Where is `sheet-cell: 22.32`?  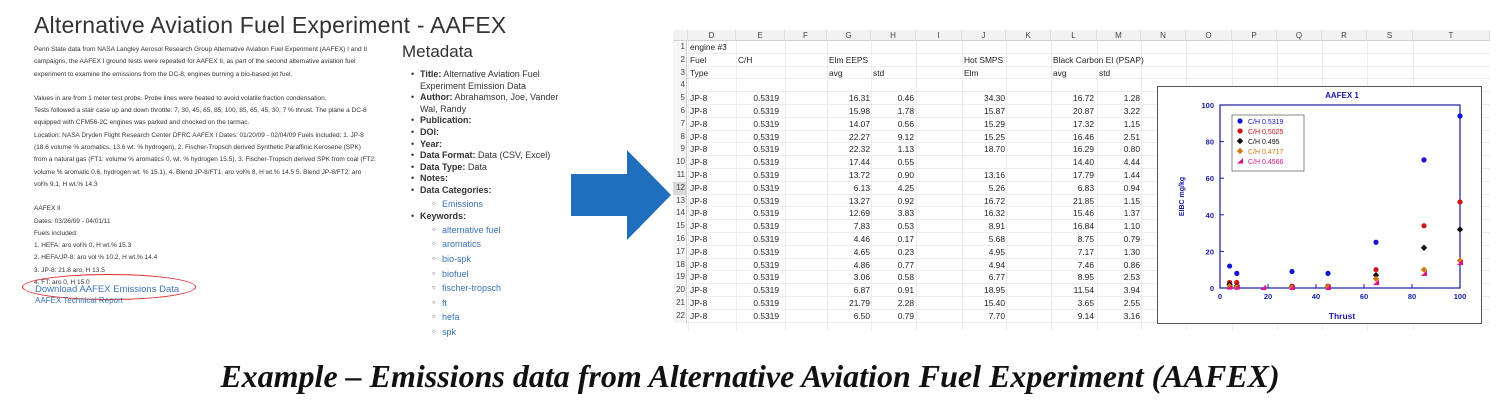 sheet-cell: 22.32 is located at coordinates (859, 149).